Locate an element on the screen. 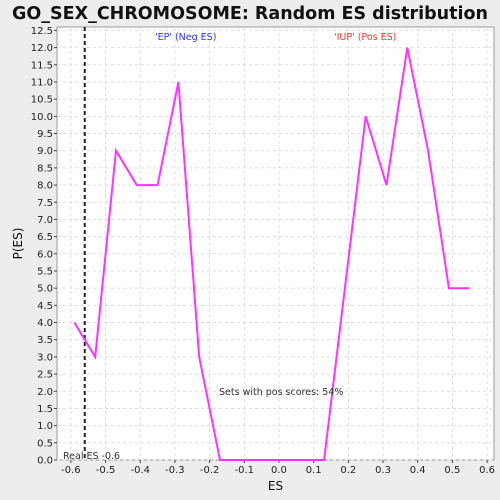  y-tick-label: 8.0 is located at coordinates (45, 186).